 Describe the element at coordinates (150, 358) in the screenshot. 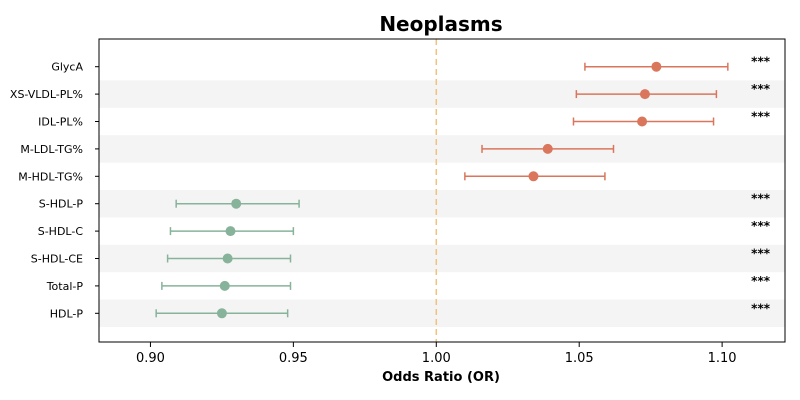

I see `x-tick-label: 0.90` at that location.